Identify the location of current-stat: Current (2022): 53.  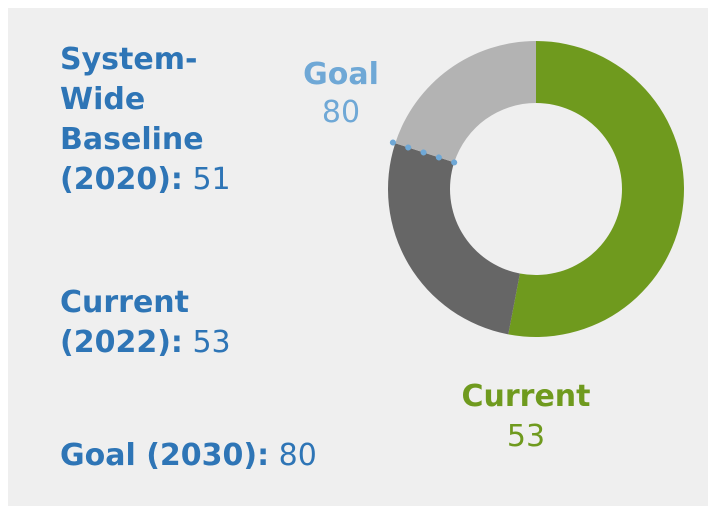
(170, 323).